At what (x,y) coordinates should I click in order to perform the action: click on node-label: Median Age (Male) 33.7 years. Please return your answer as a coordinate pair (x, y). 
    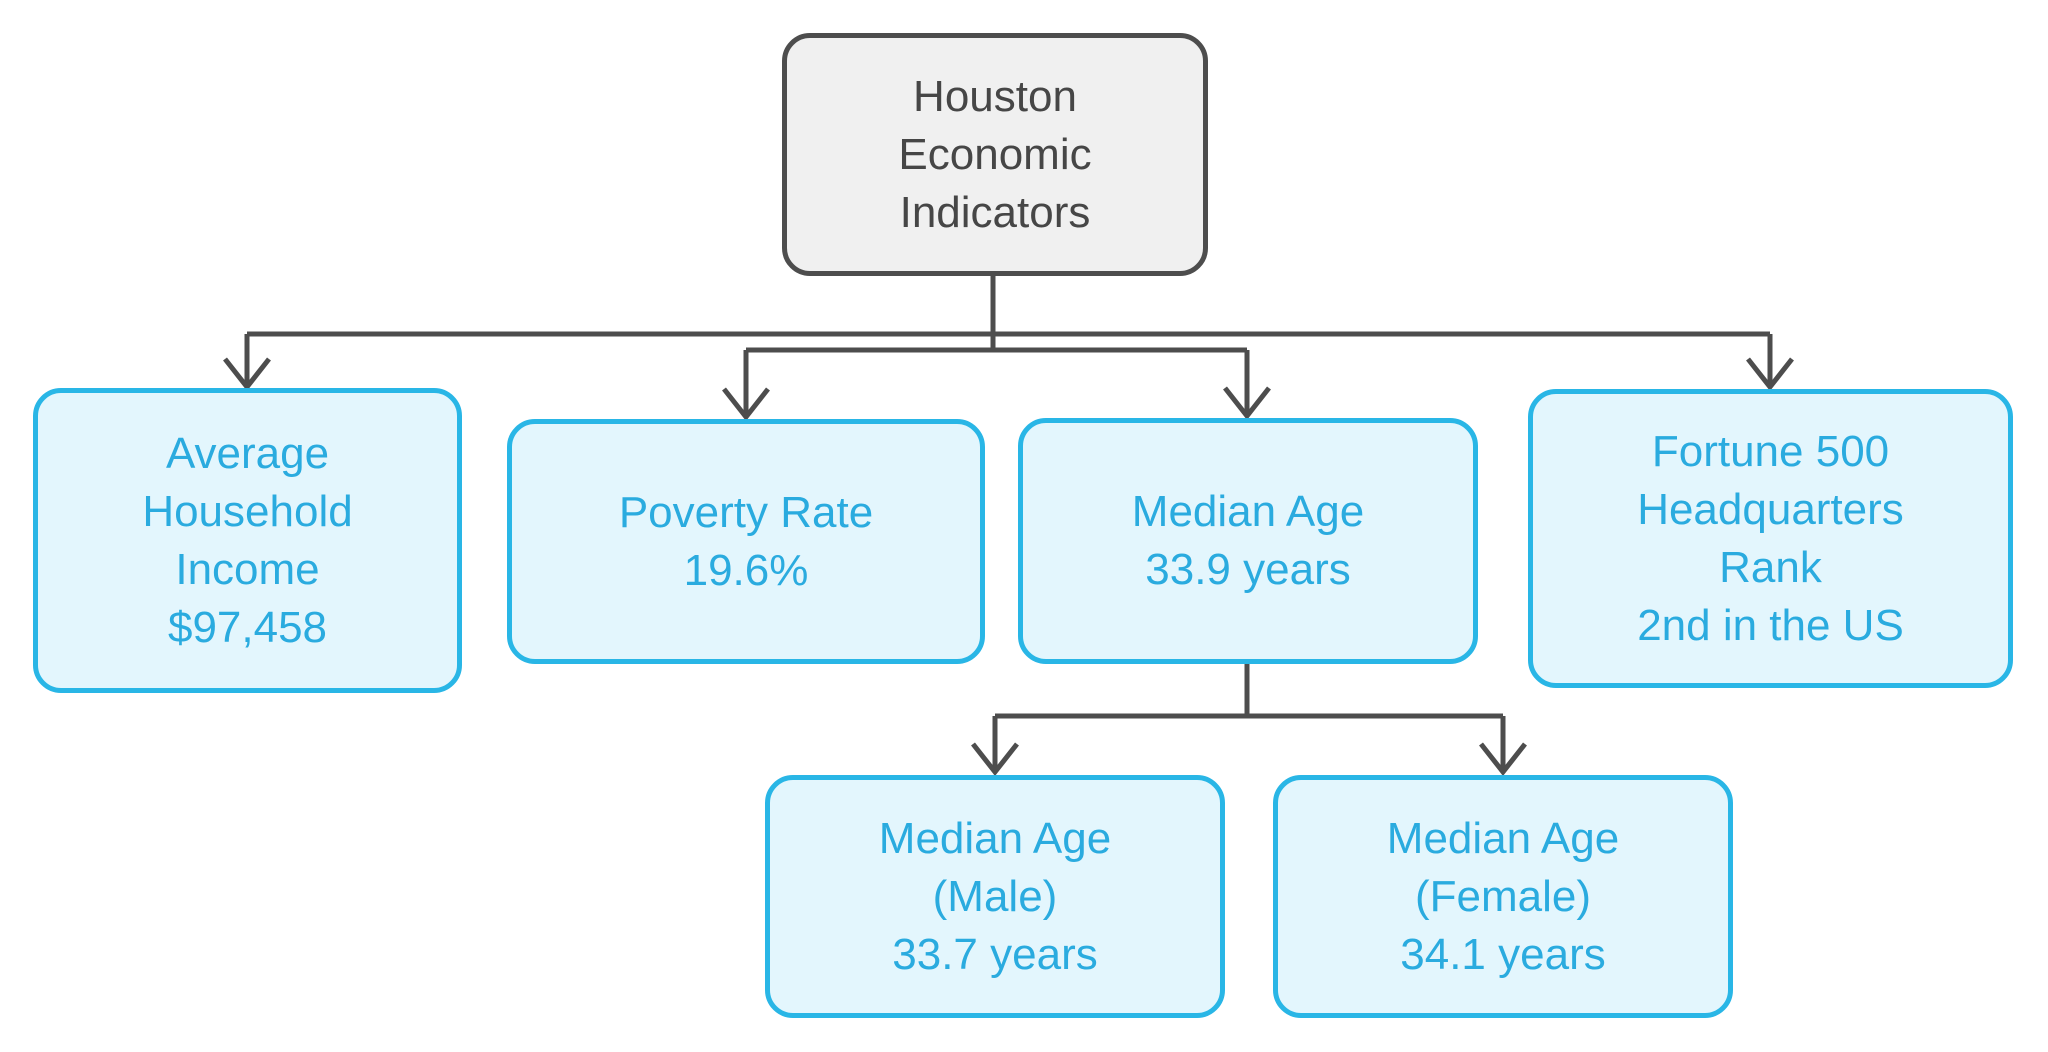
    Looking at the image, I should click on (995, 896).